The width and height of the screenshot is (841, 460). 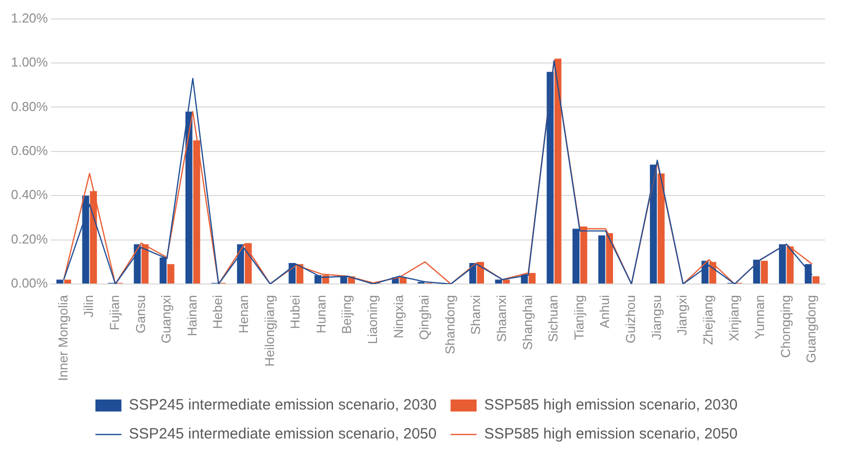 I want to click on legend-label: SSP245 intermediate emission scenario, 2030, so click(x=282, y=405).